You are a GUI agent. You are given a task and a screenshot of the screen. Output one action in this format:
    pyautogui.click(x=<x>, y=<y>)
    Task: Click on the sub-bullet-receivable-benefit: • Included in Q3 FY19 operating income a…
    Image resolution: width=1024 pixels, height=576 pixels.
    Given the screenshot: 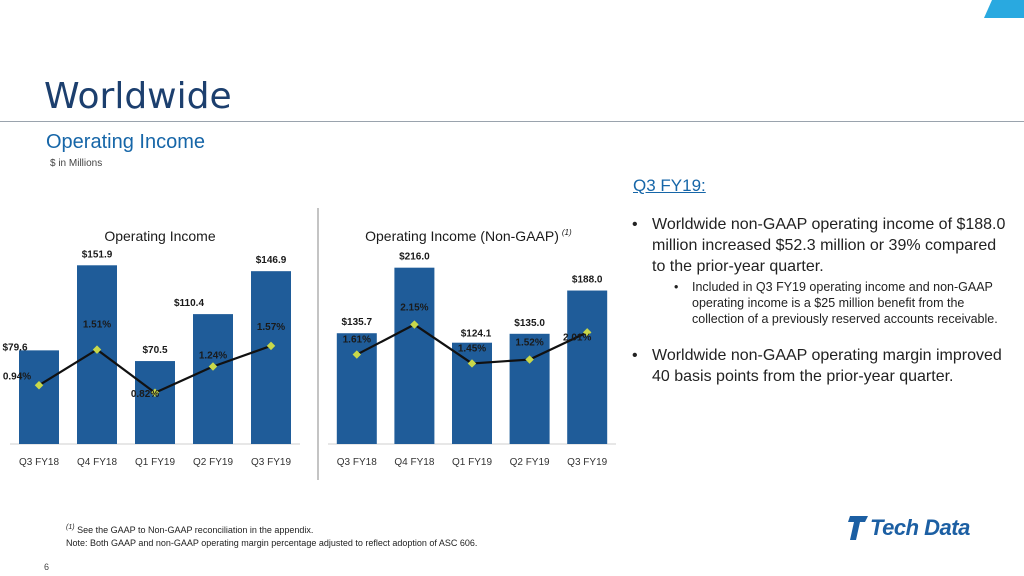 What is the action you would take?
    pyautogui.click(x=818, y=303)
    